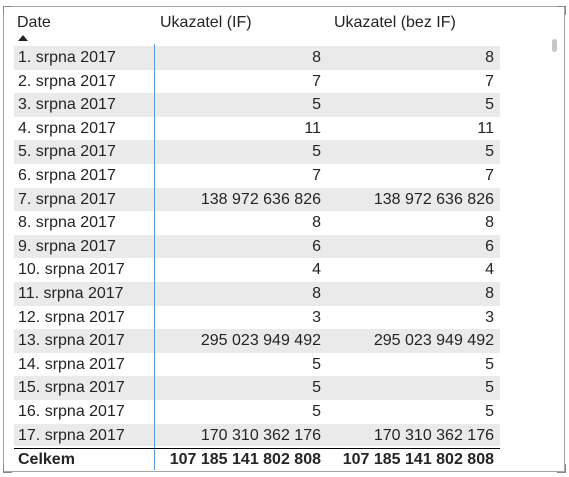  Describe the element at coordinates (316, 317) in the screenshot. I see `ukazatel-if-cell: 3` at that location.